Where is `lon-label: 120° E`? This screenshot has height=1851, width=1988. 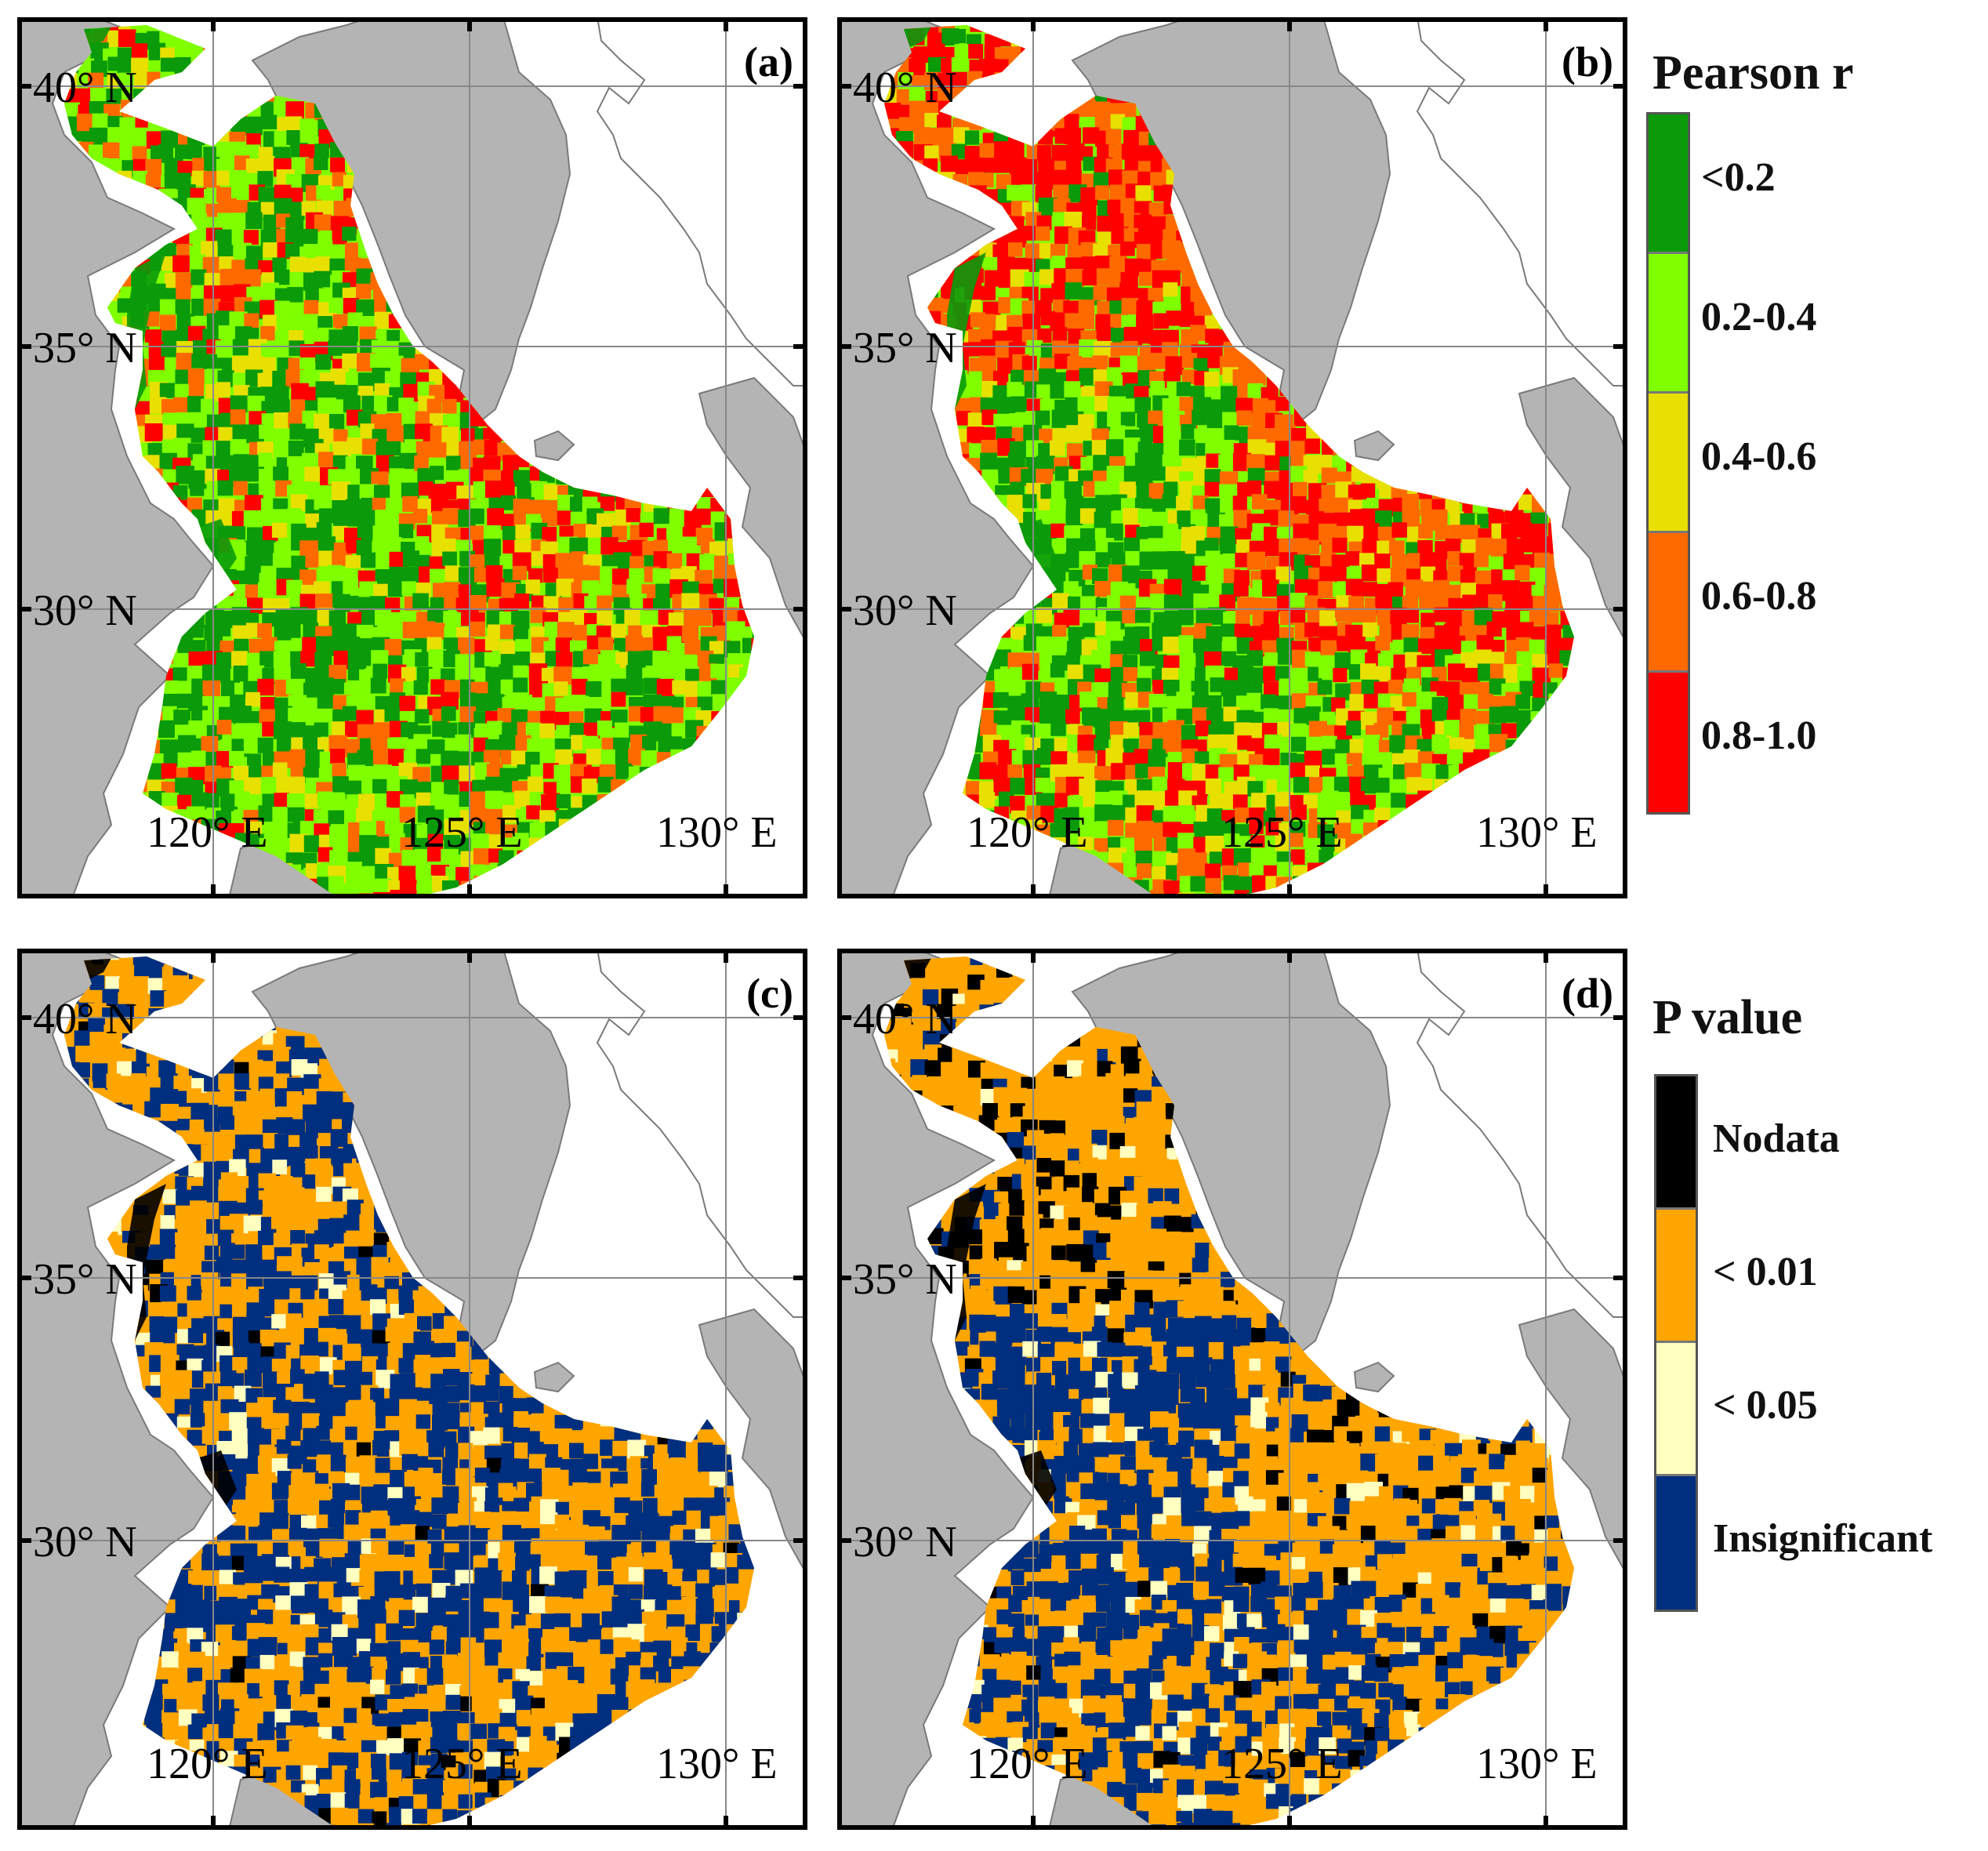 lon-label: 120° E is located at coordinates (207, 832).